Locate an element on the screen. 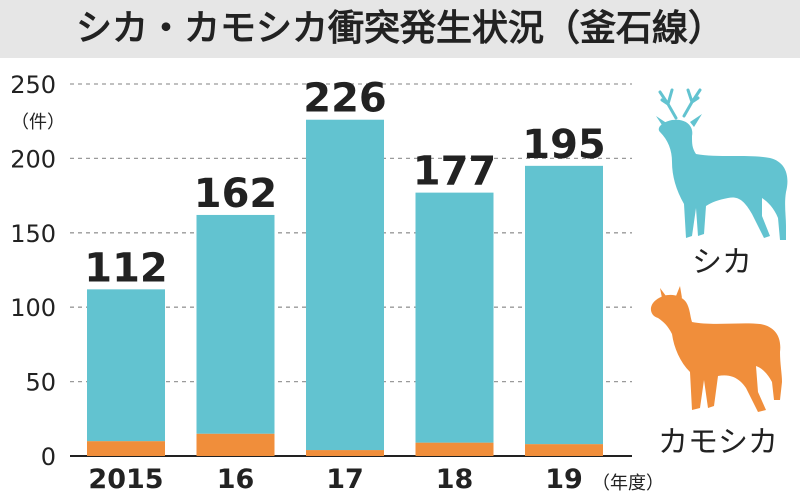  y-tick-label: 0 is located at coordinates (48, 457).